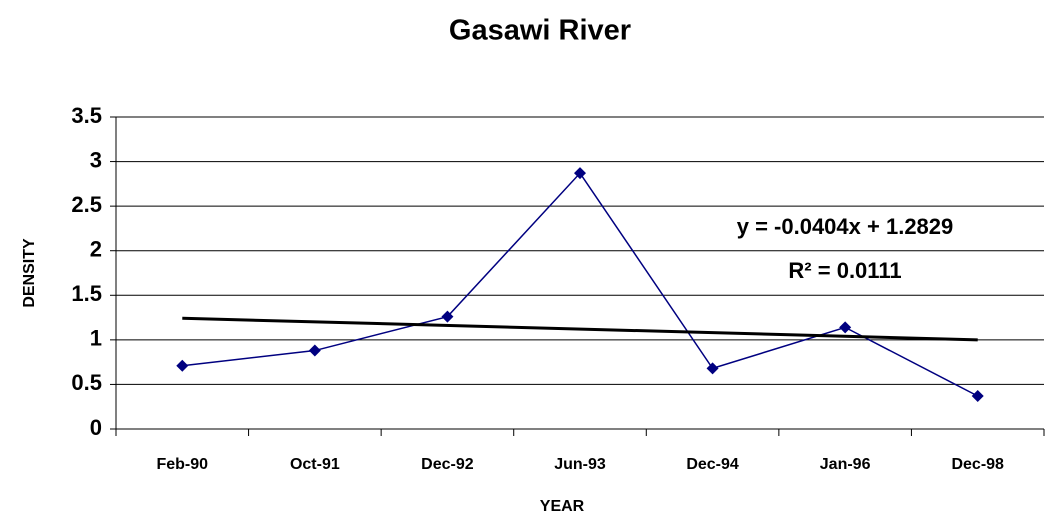 Image resolution: width=1062 pixels, height=519 pixels. I want to click on y-tick-label: 2.5, so click(86, 204).